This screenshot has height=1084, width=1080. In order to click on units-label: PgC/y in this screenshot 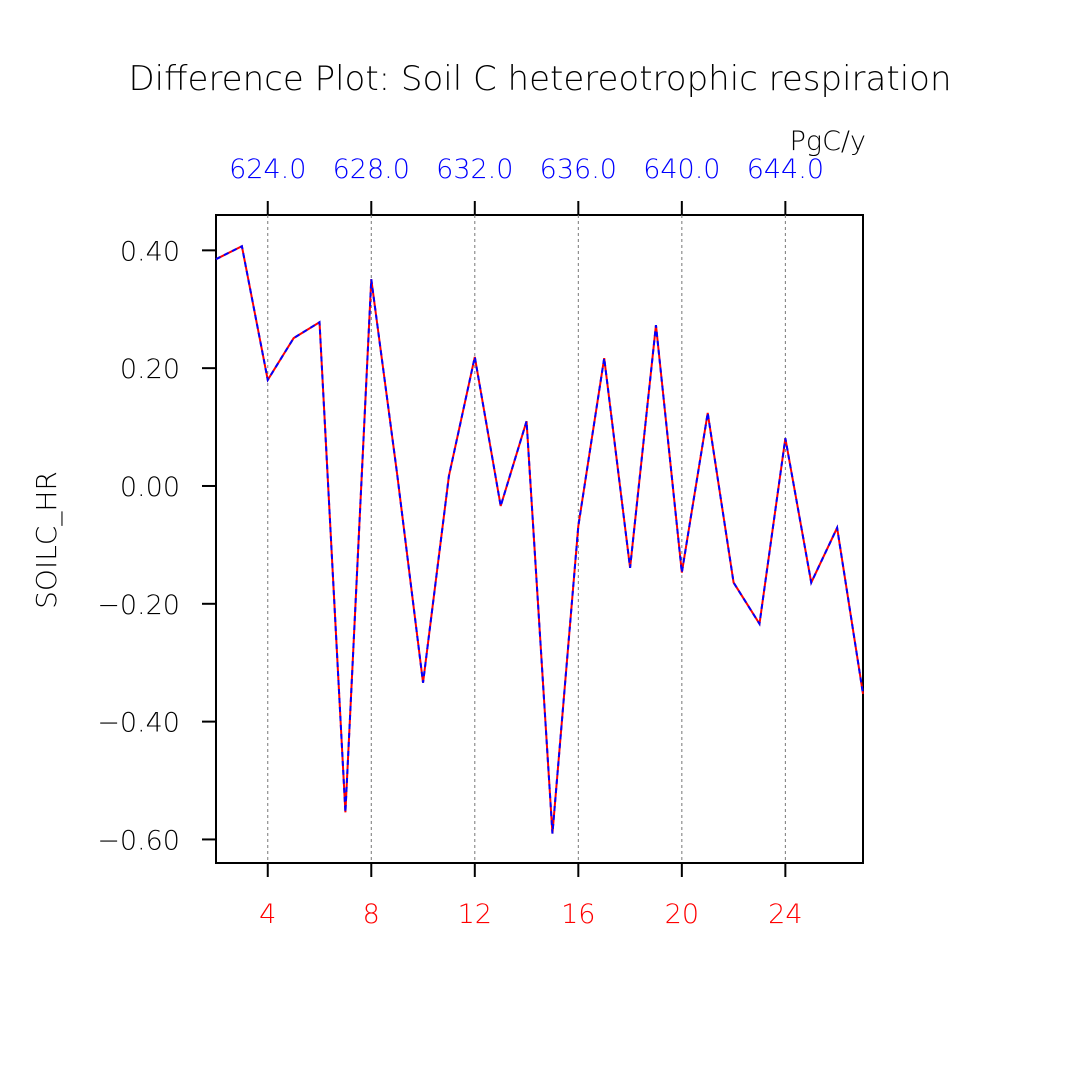, I will do `click(828, 141)`.